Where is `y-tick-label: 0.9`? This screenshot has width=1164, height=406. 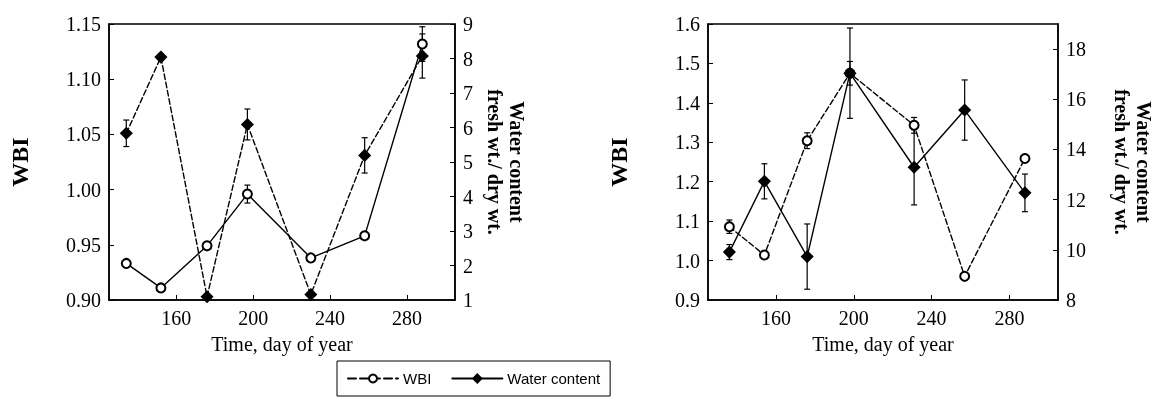 y-tick-label: 0.9 is located at coordinates (687, 300).